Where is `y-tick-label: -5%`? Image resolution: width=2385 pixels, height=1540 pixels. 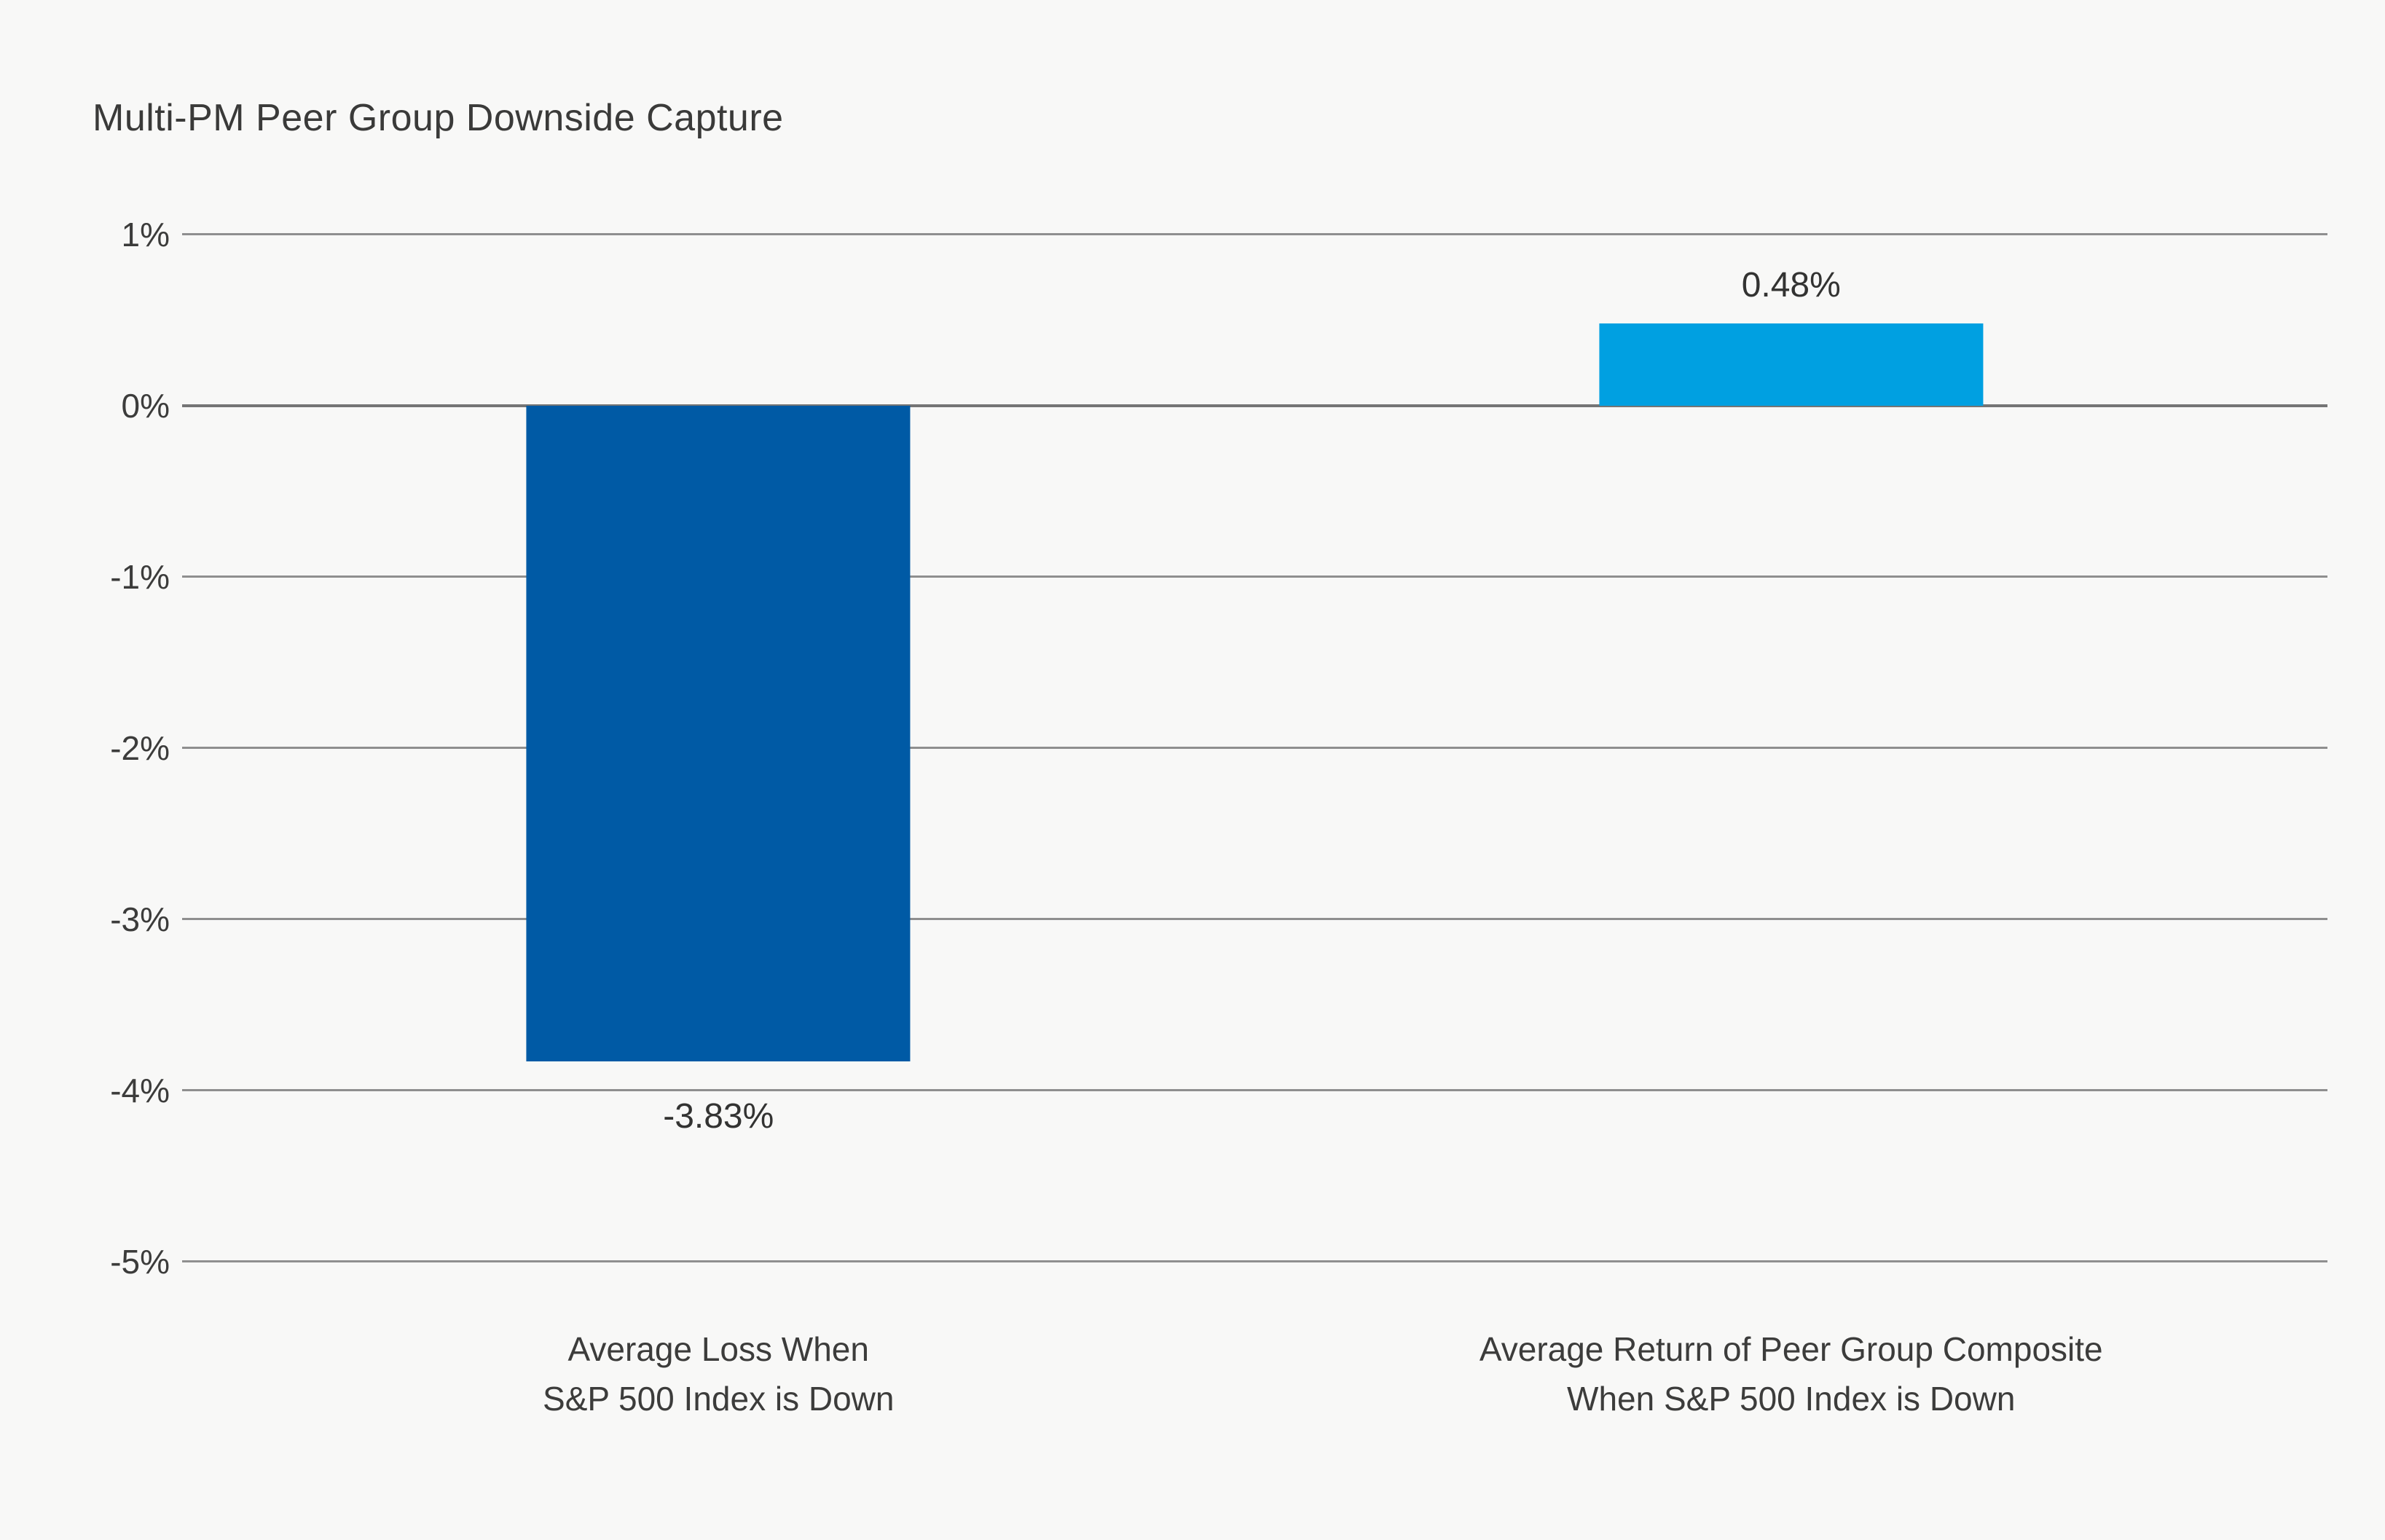
y-tick-label: -5% is located at coordinates (140, 1262).